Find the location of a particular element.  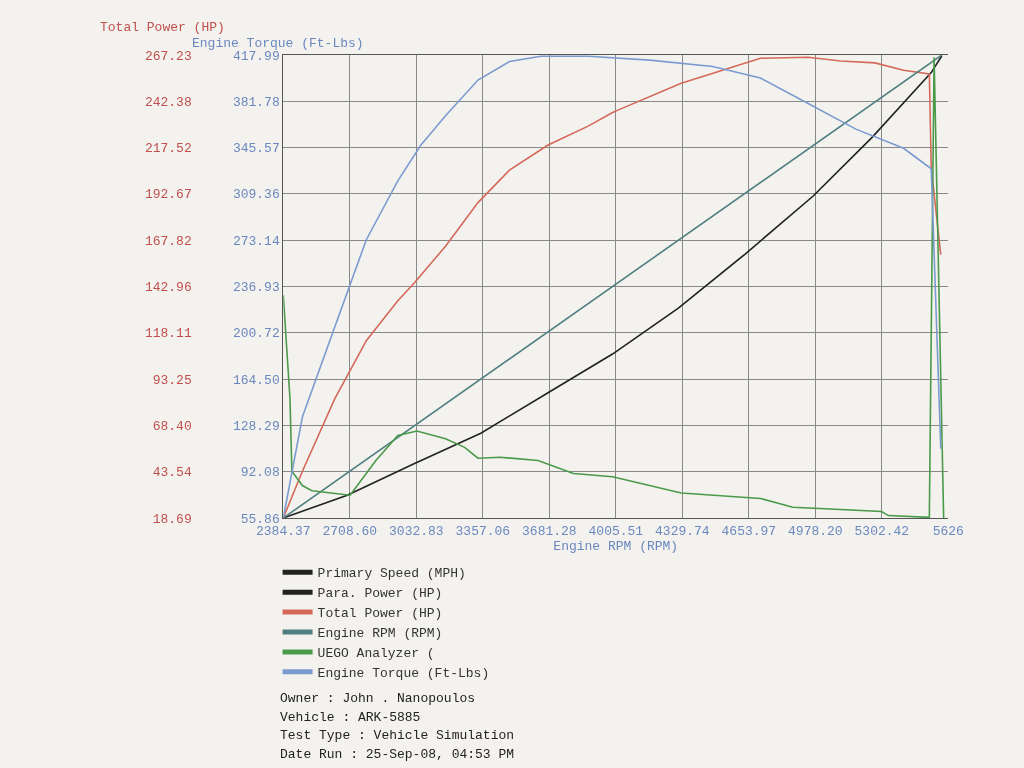

legend-label: Engine Torque (Ft-Lbs) is located at coordinates (403, 673).